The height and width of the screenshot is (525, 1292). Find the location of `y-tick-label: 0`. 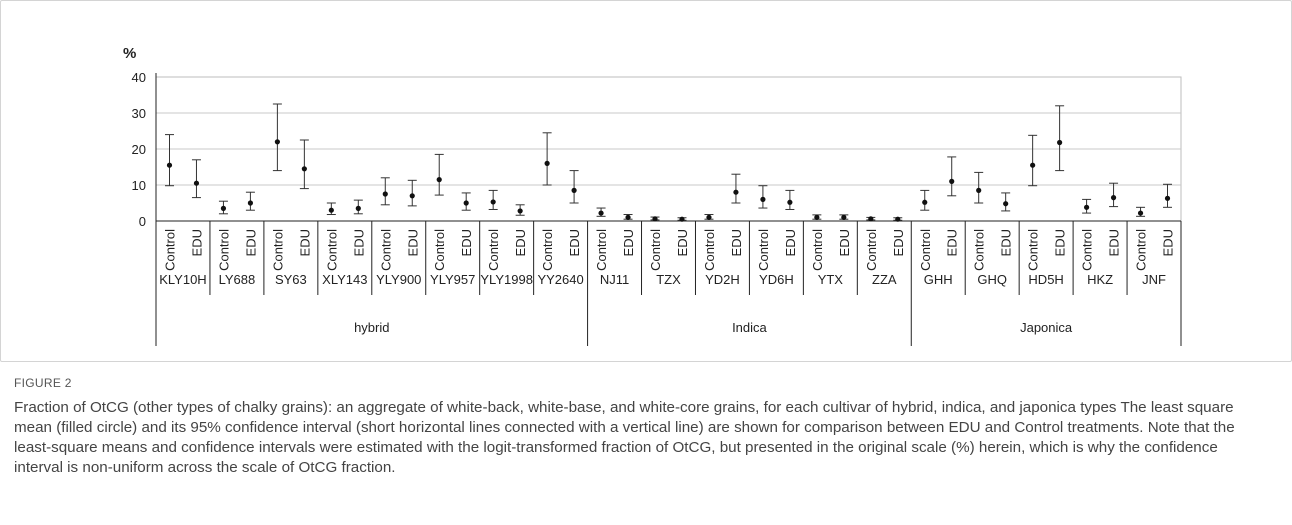

y-tick-label: 0 is located at coordinates (142, 221).